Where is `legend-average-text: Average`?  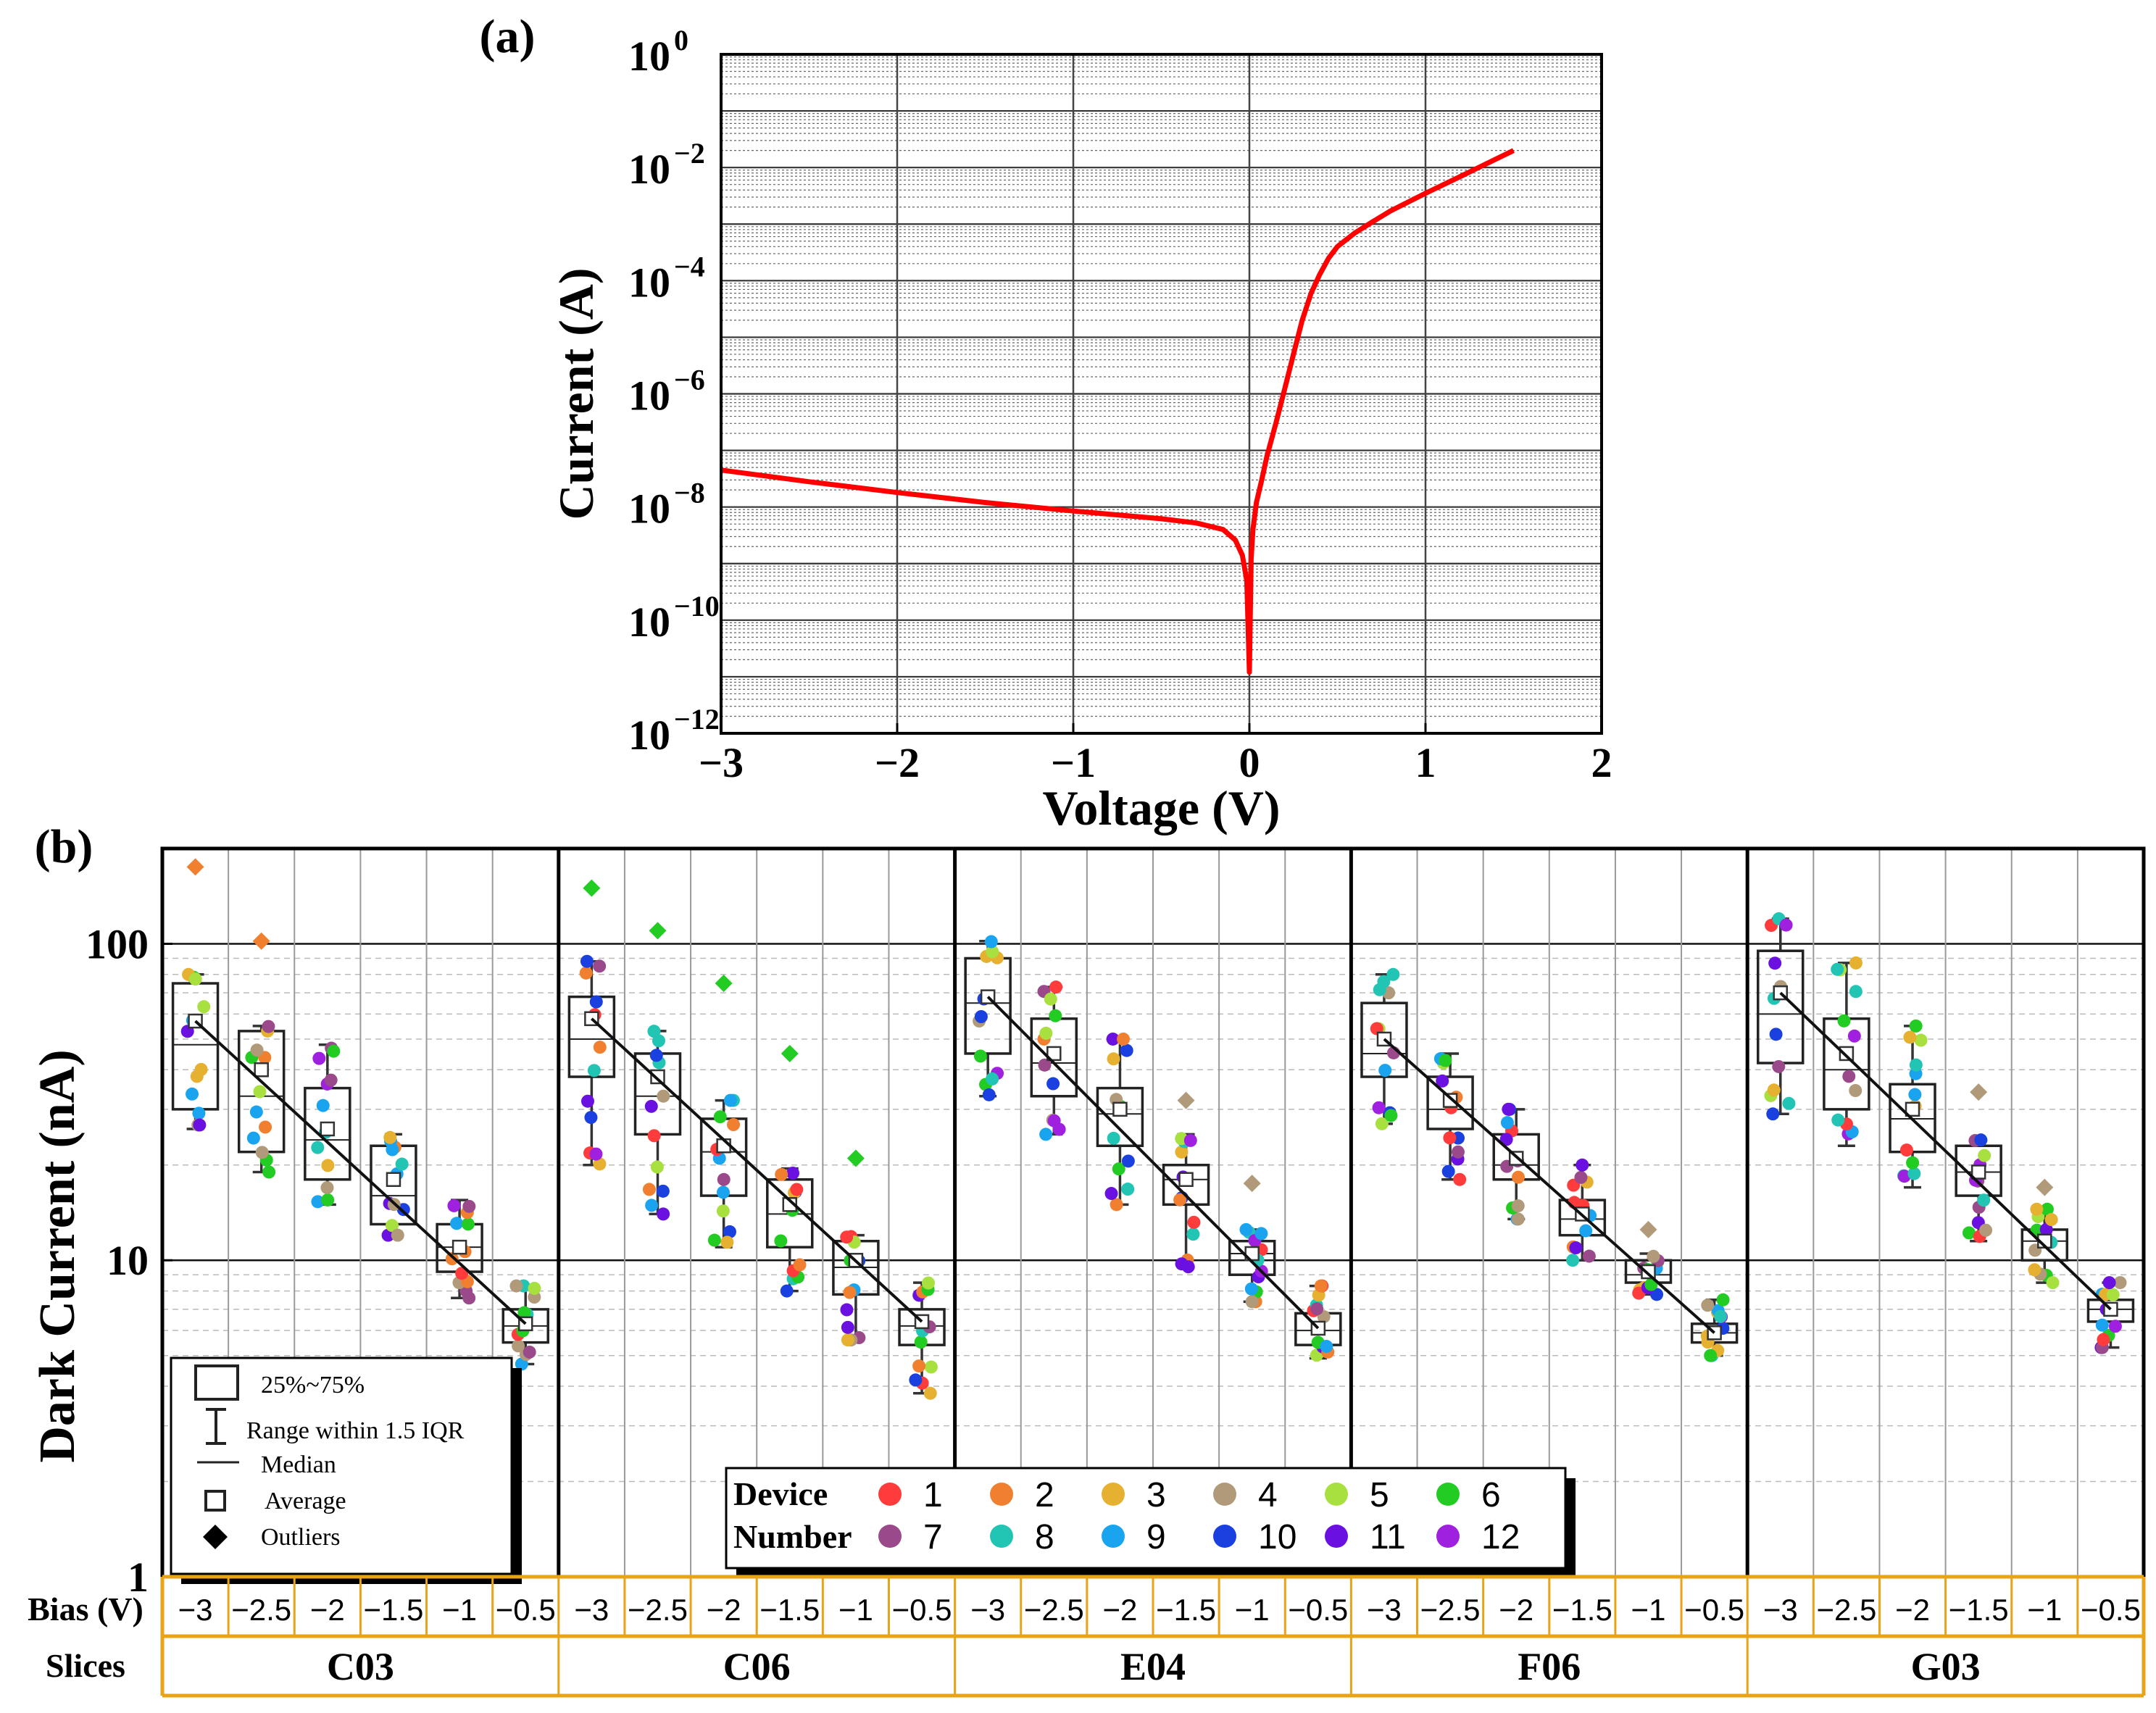
legend-average-text: Average is located at coordinates (306, 1501).